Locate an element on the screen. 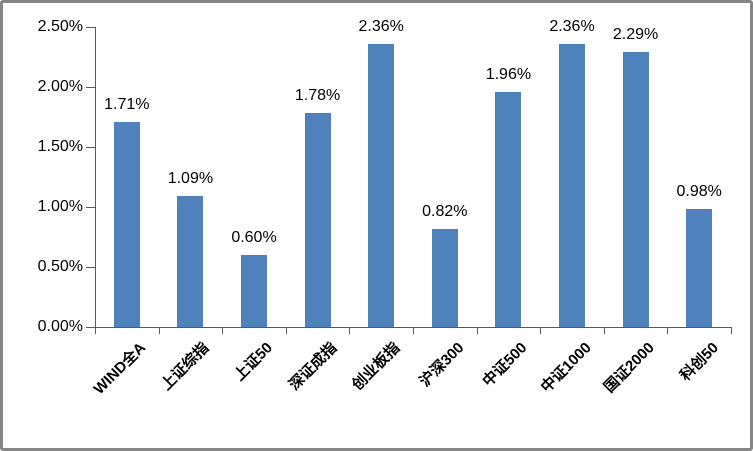 Image resolution: width=753 pixels, height=451 pixels. data-label: 0.60% is located at coordinates (254, 237).